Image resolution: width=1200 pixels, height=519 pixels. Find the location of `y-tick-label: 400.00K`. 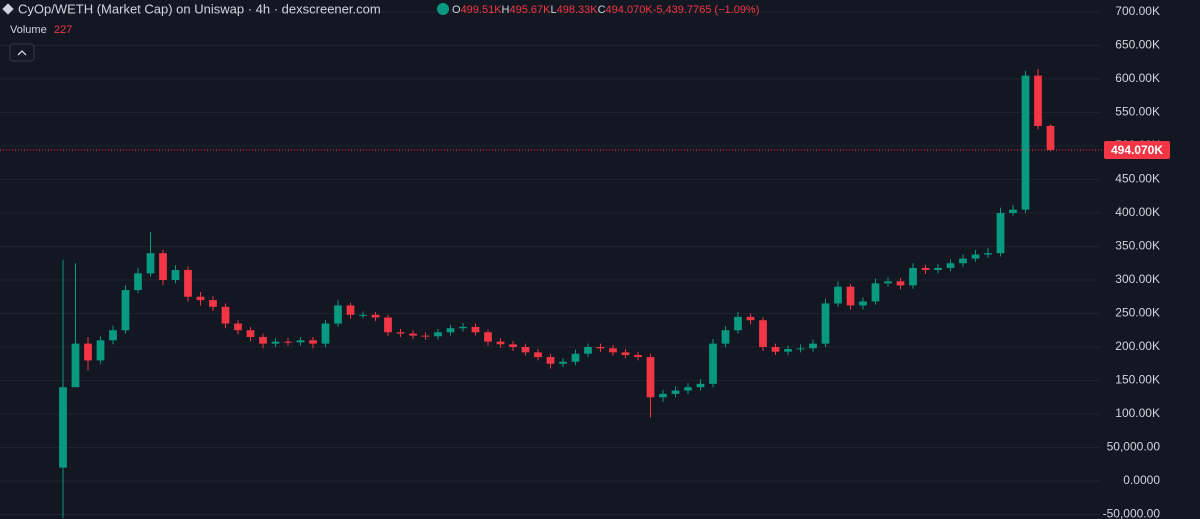

y-tick-label: 400.00K is located at coordinates (1137, 212).